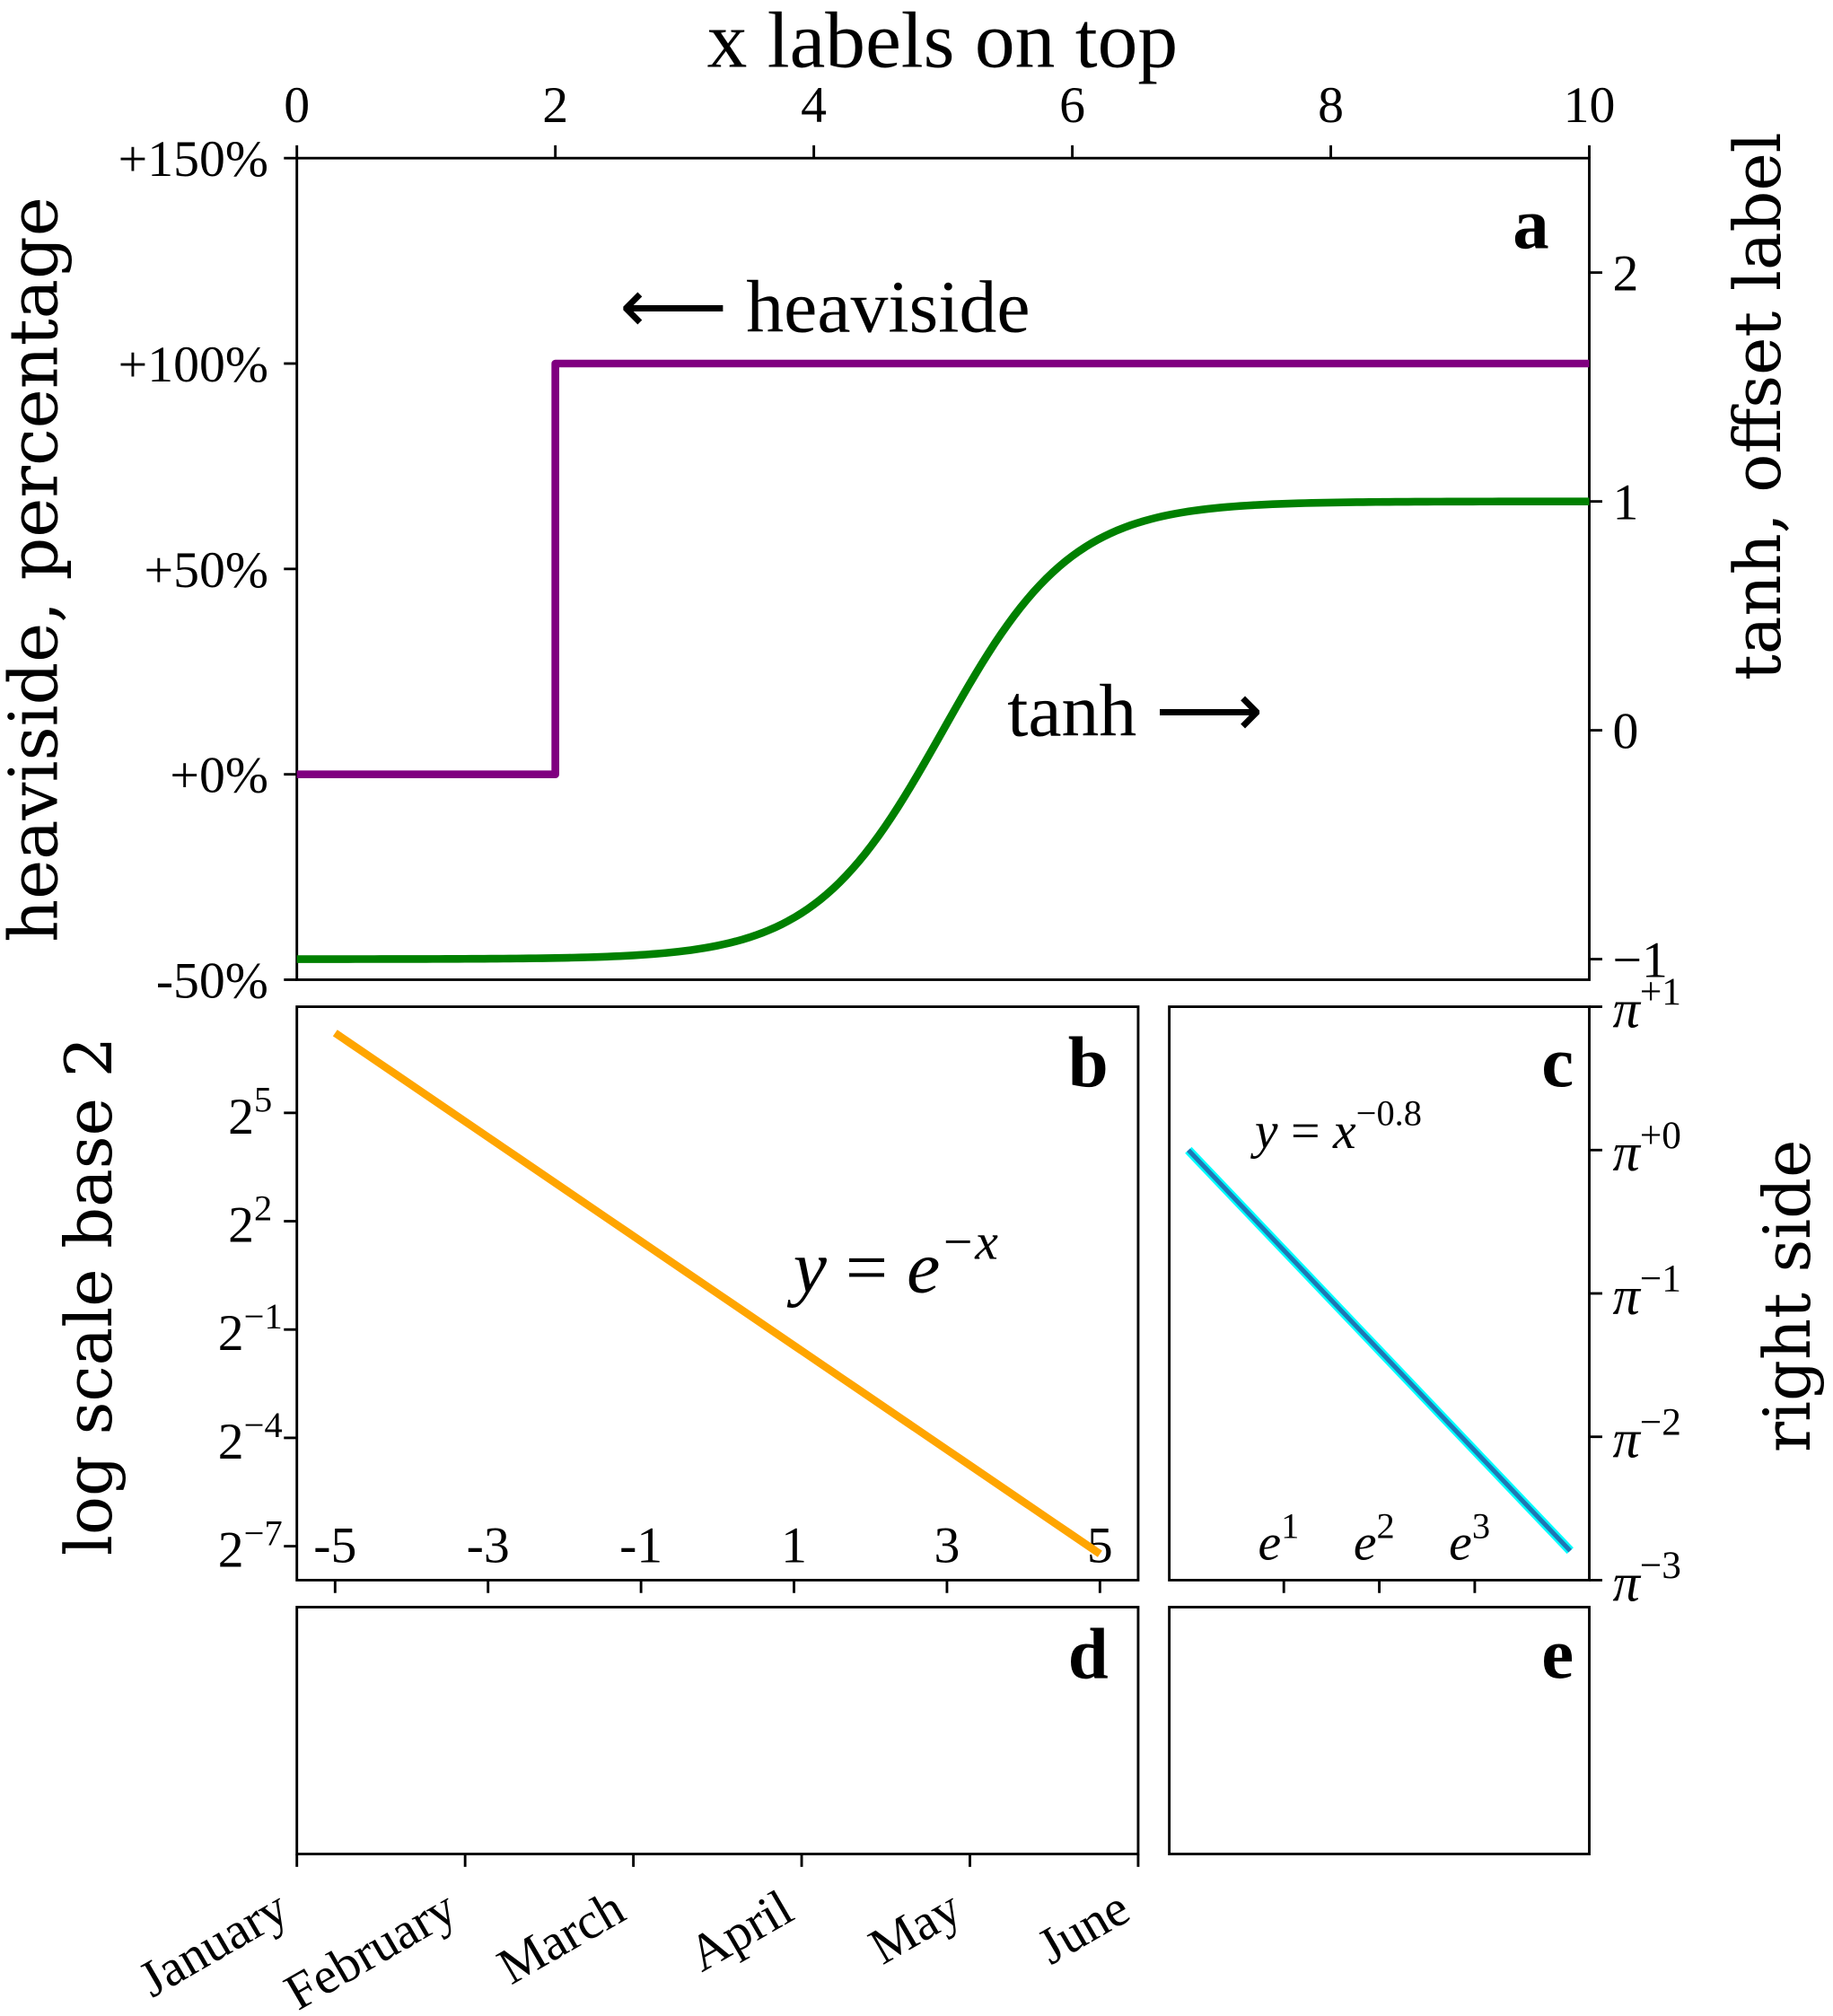 The height and width of the screenshot is (2016, 1833). I want to click on panel-label-c: c, so click(1557, 1063).